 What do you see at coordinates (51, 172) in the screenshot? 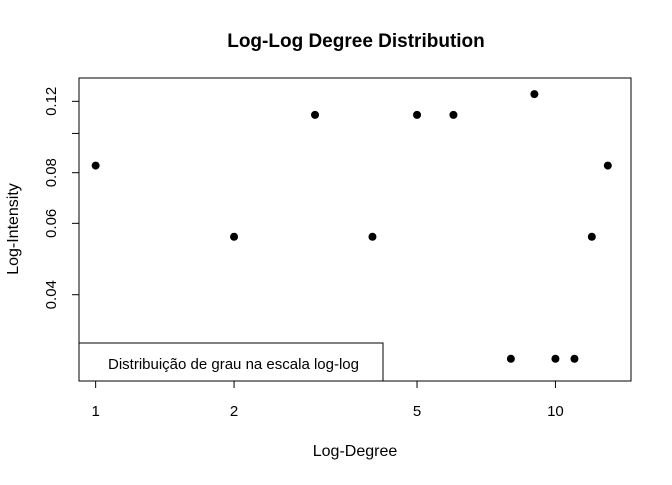
I see `y-tick-label: 0.08` at bounding box center [51, 172].